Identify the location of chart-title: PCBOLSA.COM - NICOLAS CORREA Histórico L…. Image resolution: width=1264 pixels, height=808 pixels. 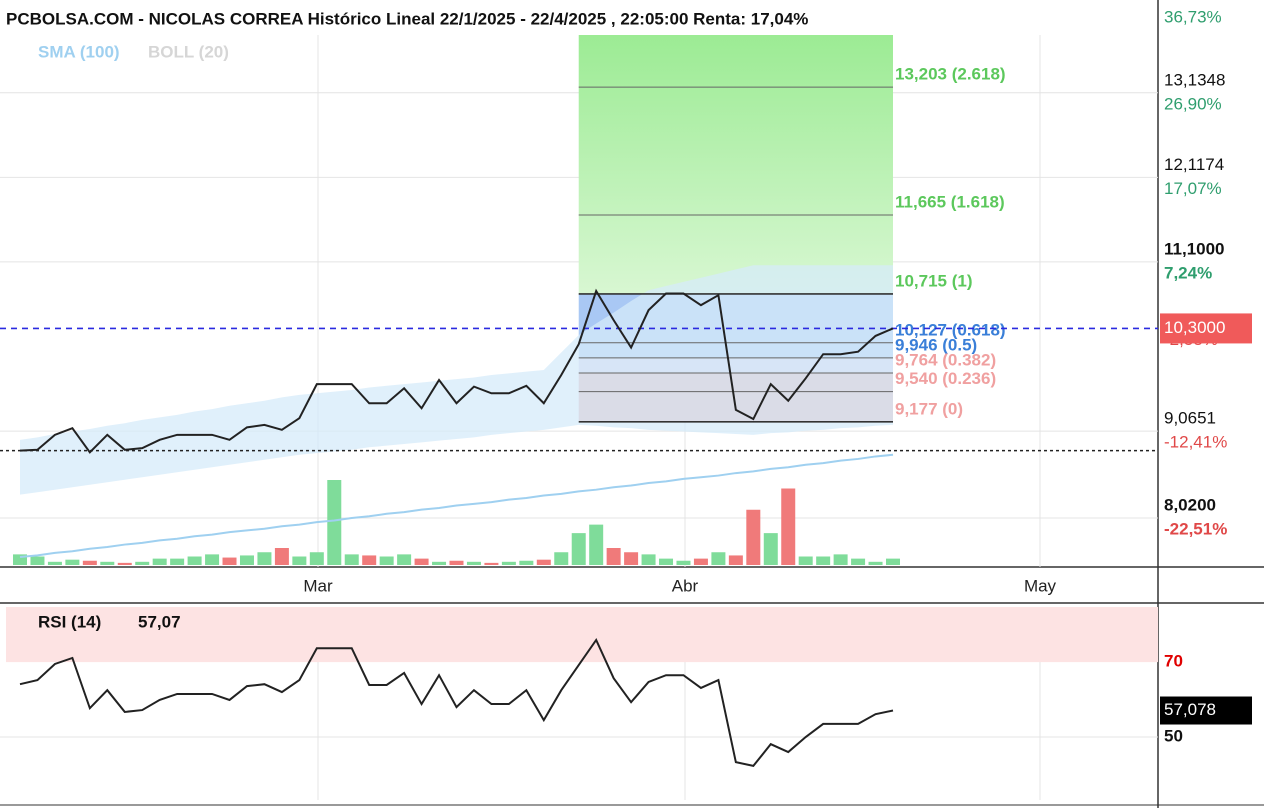
(407, 18).